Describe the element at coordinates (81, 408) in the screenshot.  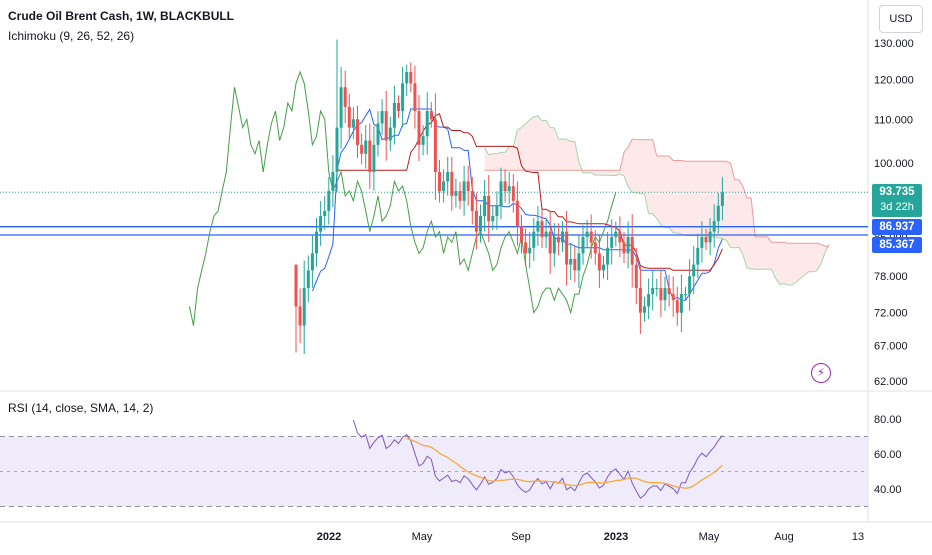
I see `rsi-legend: RSI (14, close, SMA, 14, 2)` at that location.